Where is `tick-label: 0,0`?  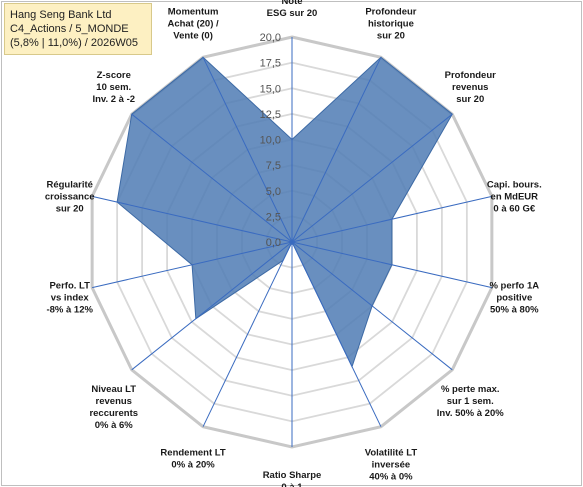 tick-label: 0,0 is located at coordinates (273, 243).